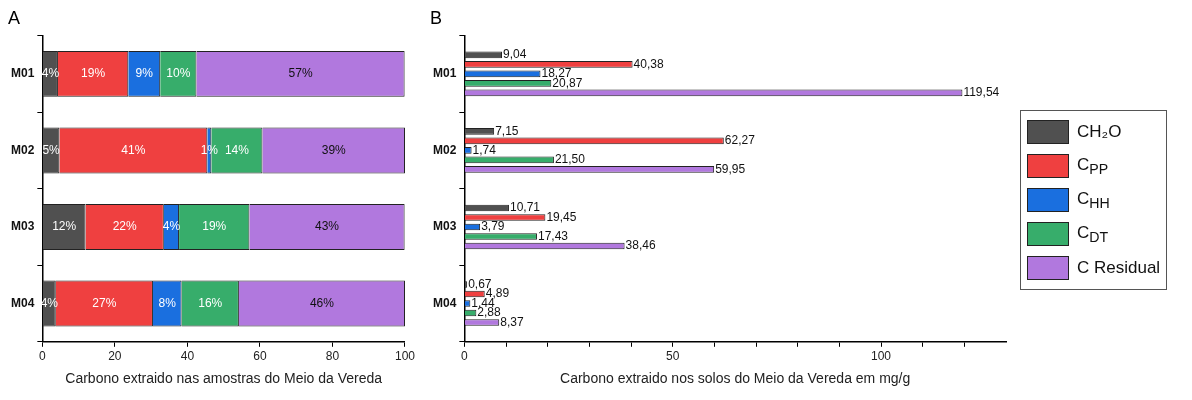 This screenshot has height=400, width=1192. I want to click on data-label: 9,04, so click(515, 54).